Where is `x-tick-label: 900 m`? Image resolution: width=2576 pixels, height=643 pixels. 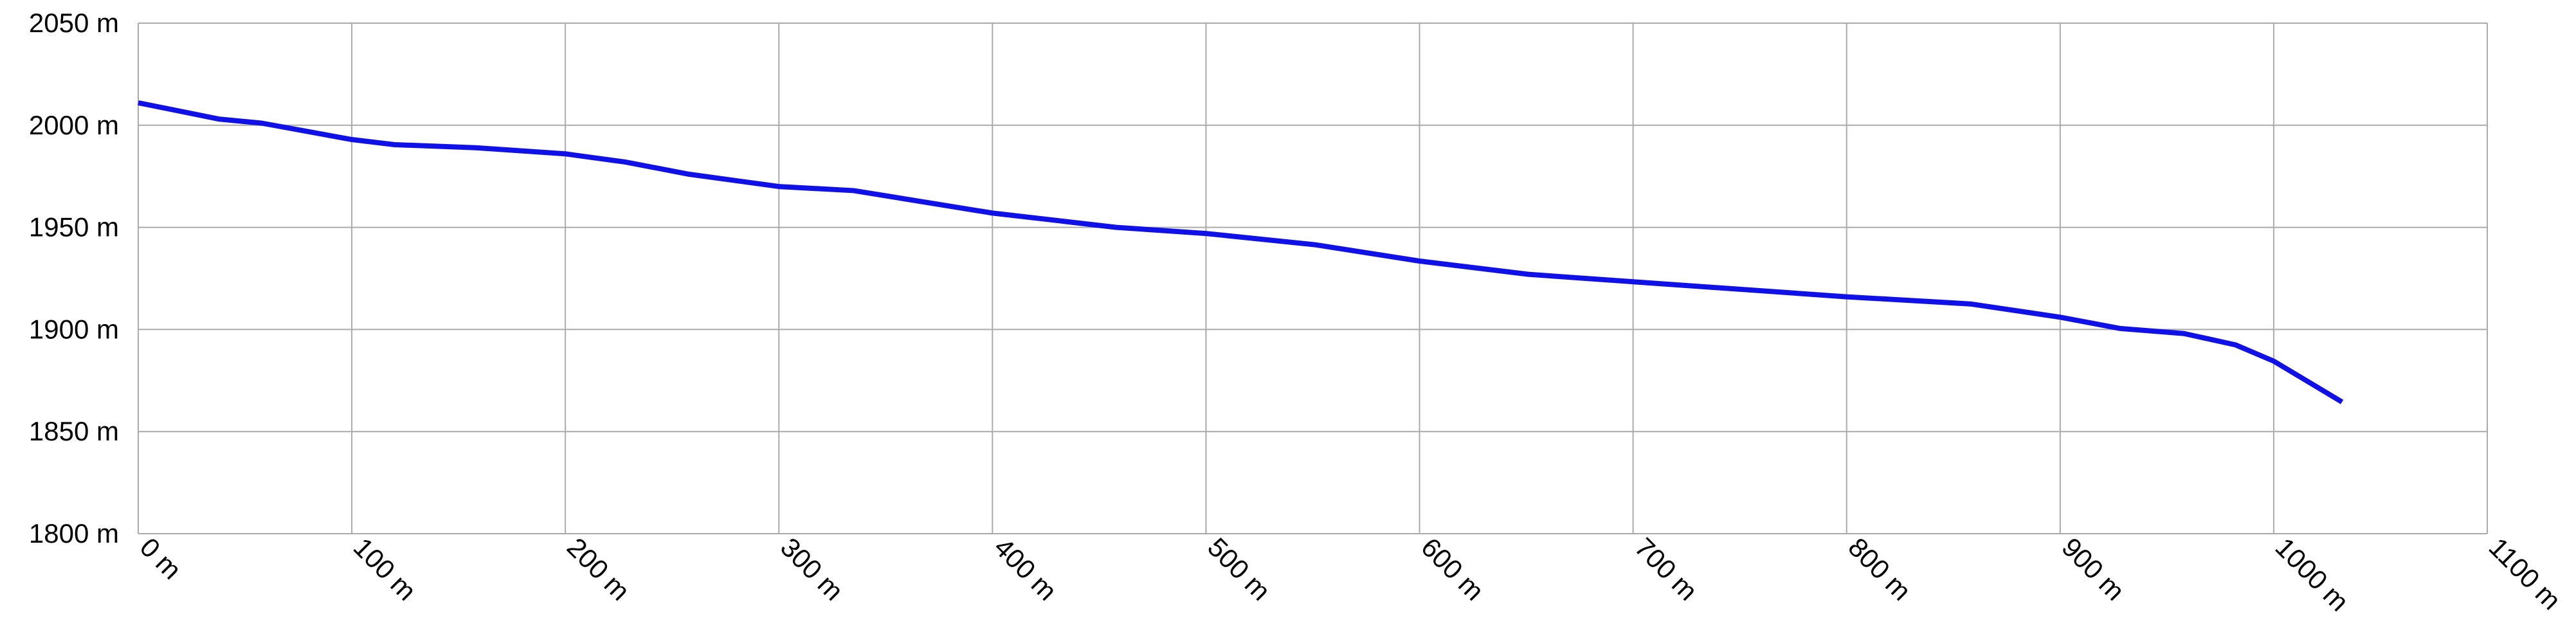 x-tick-label: 900 m is located at coordinates (2093, 569).